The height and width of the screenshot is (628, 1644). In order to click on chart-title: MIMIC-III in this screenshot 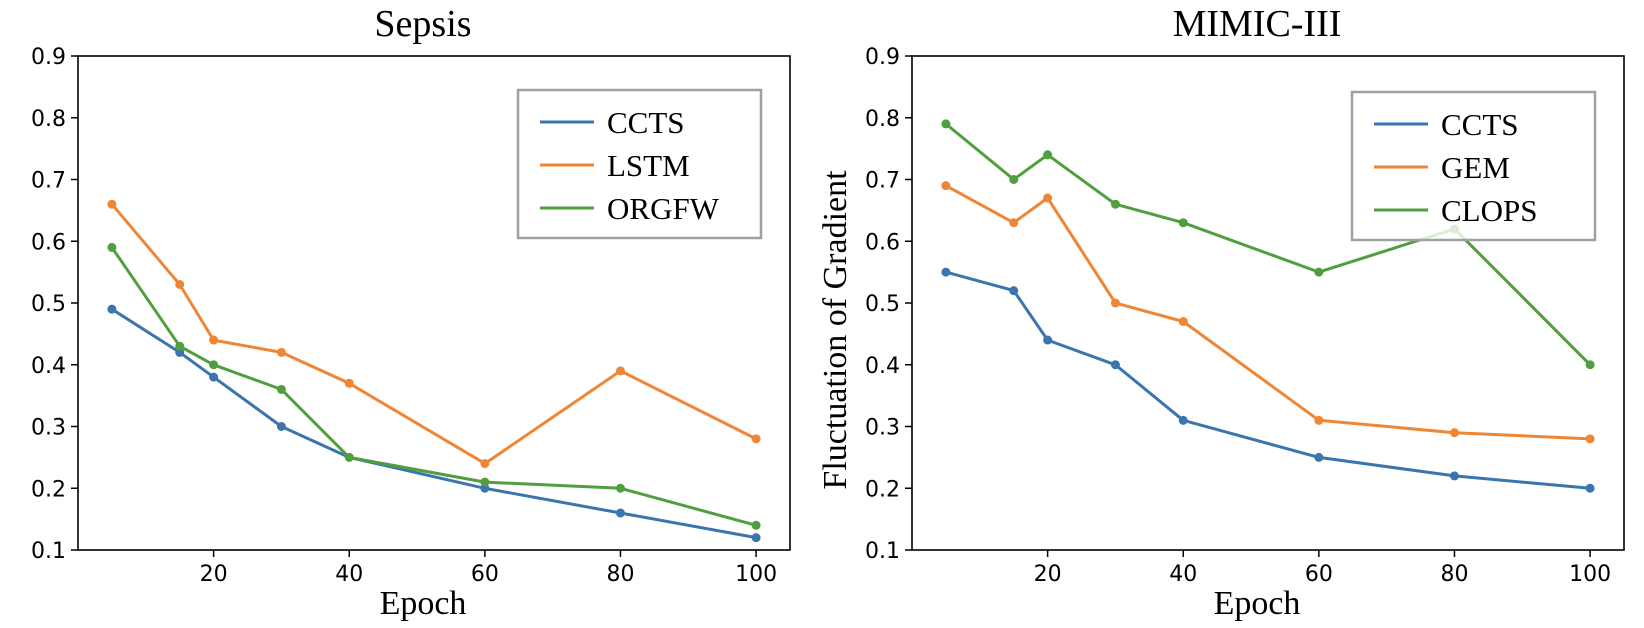, I will do `click(1257, 24)`.